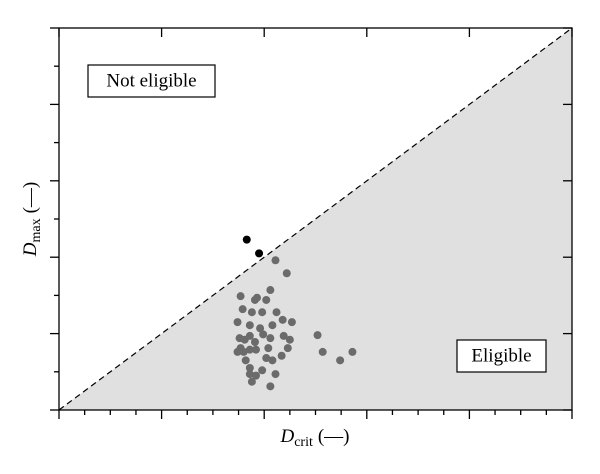  Describe the element at coordinates (32, 220) in the screenshot. I see `y-axis-label: Dmax(—)` at that location.